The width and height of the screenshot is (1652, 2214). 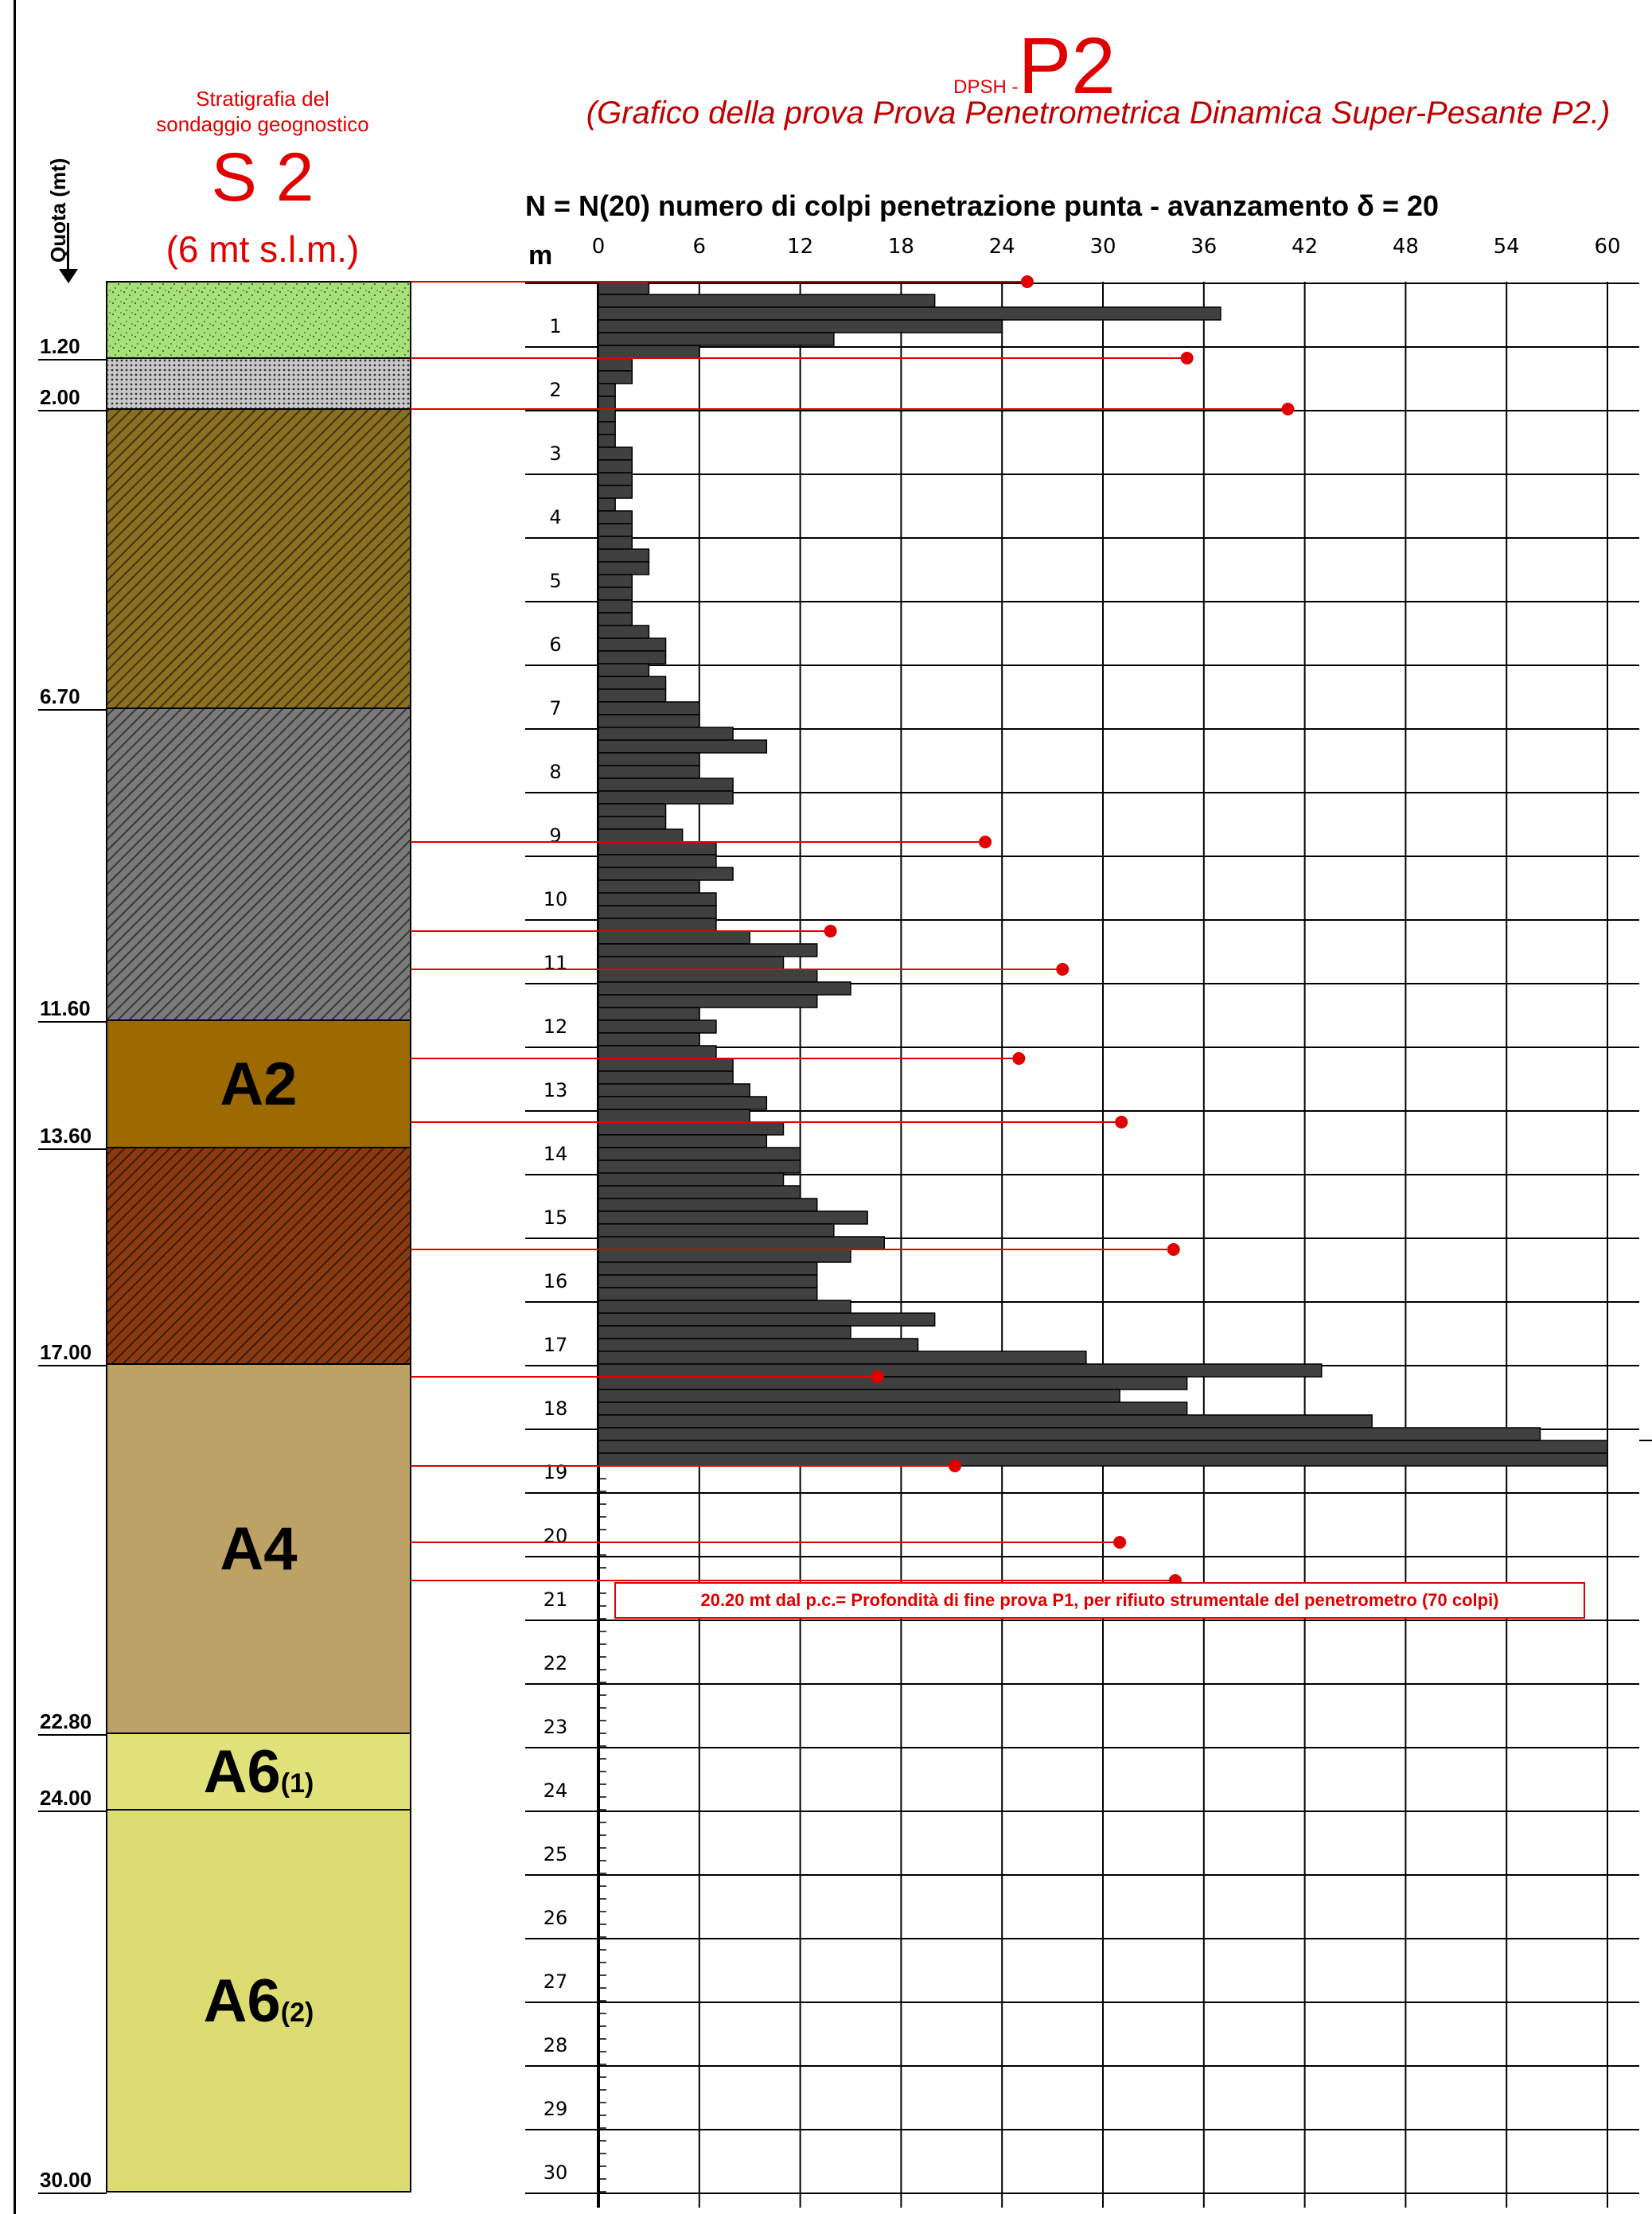 I want to click on y-tick-label-14: 14, so click(x=556, y=1154).